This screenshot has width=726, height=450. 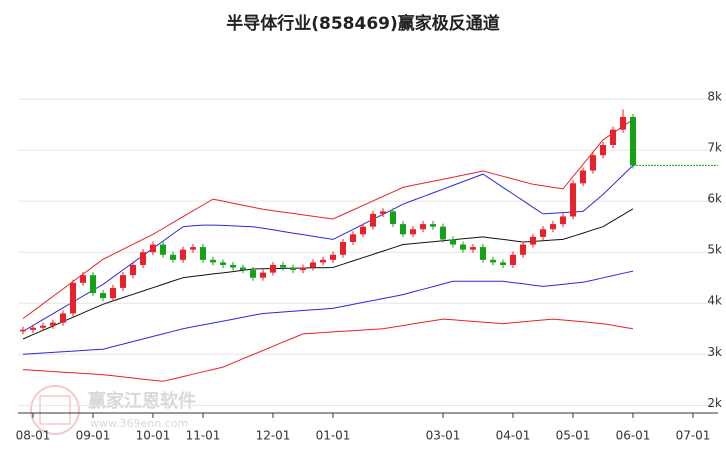 I want to click on x-tick-label: 09-01, so click(x=93, y=436).